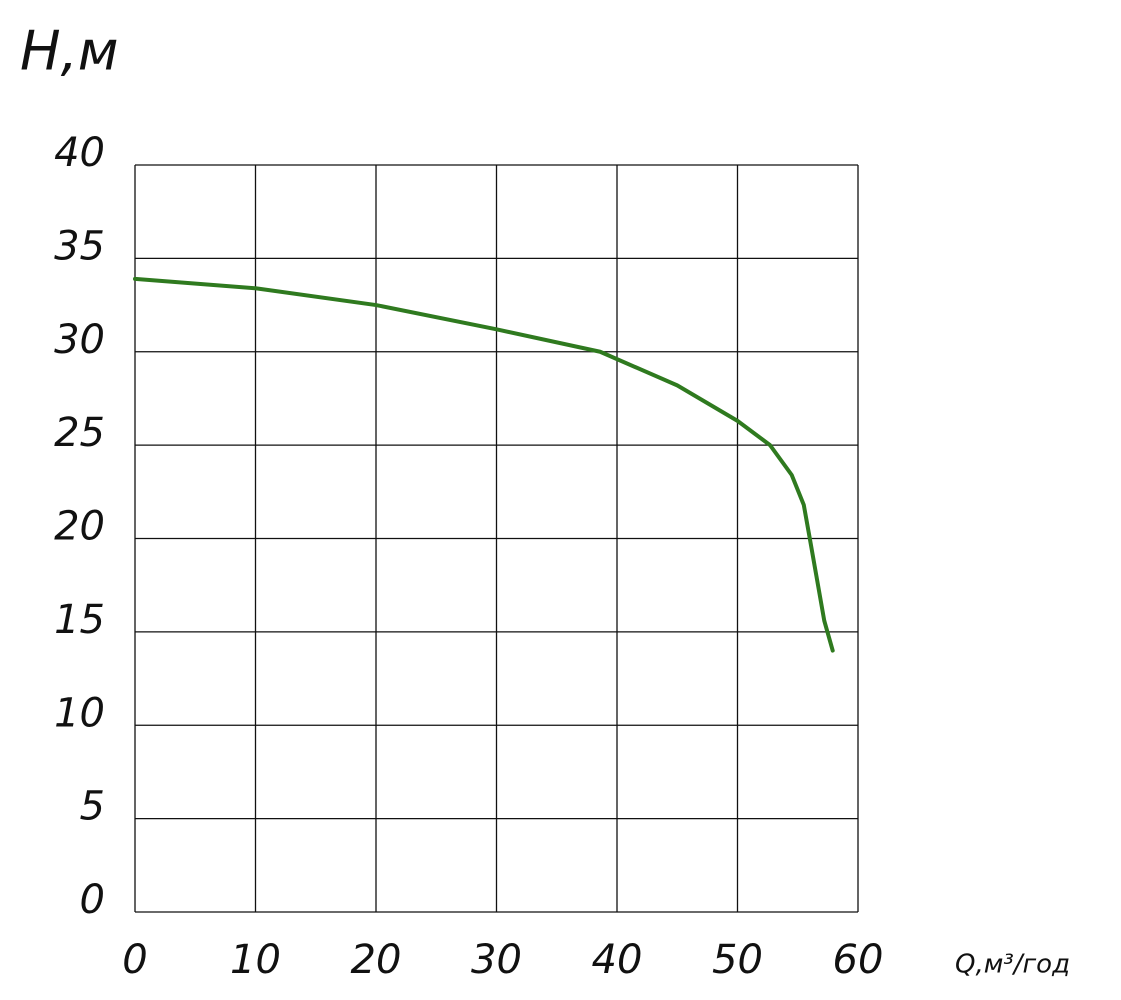 The width and height of the screenshot is (1121, 1000). Describe the element at coordinates (79, 340) in the screenshot. I see `y-tick-label: 30` at that location.